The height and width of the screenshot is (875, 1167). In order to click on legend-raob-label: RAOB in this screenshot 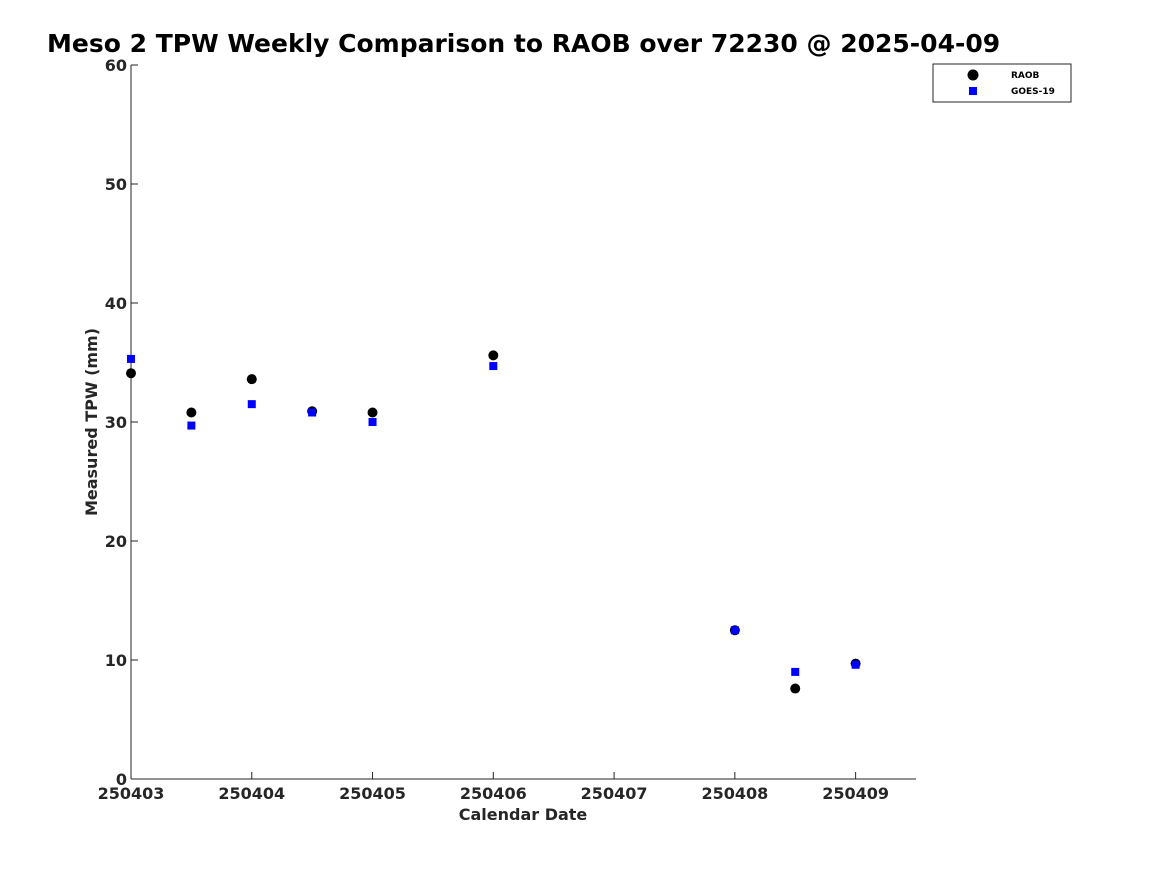, I will do `click(1025, 76)`.